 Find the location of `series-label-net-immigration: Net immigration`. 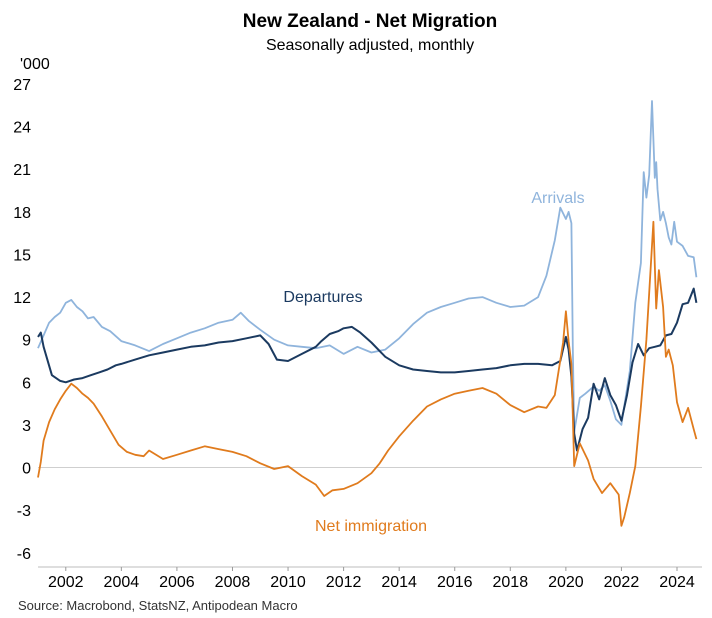

series-label-net-immigration: Net immigration is located at coordinates (371, 526).